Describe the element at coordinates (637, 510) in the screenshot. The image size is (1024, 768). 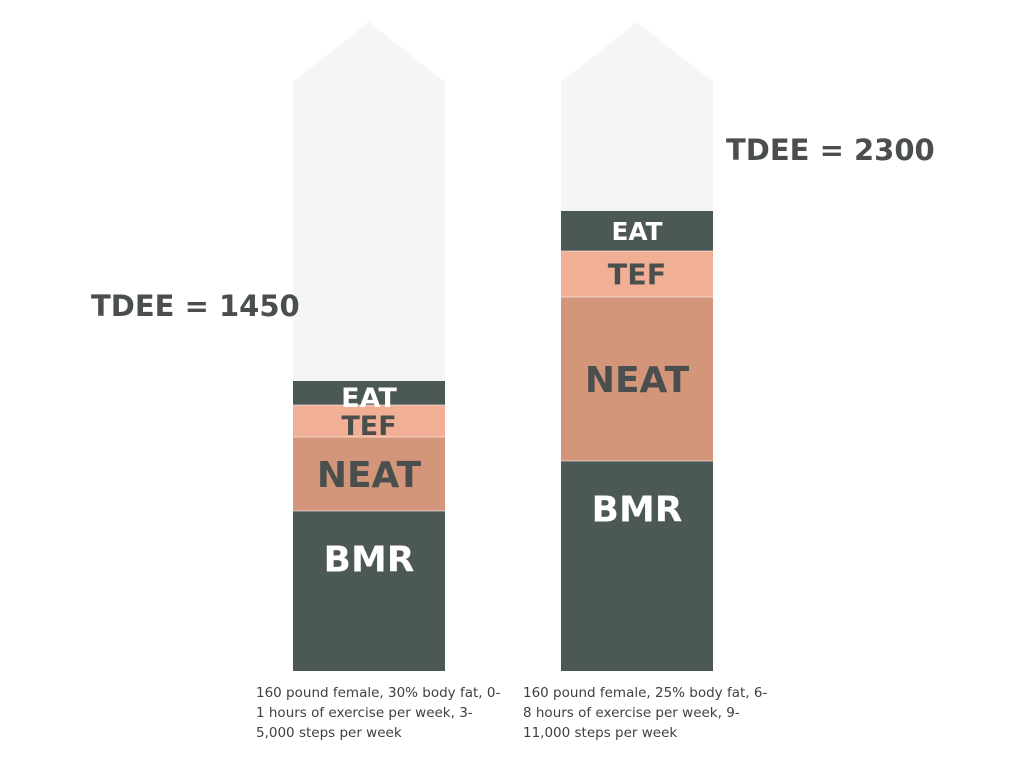
I see `segment-label-bmr-column-2: BMR` at that location.